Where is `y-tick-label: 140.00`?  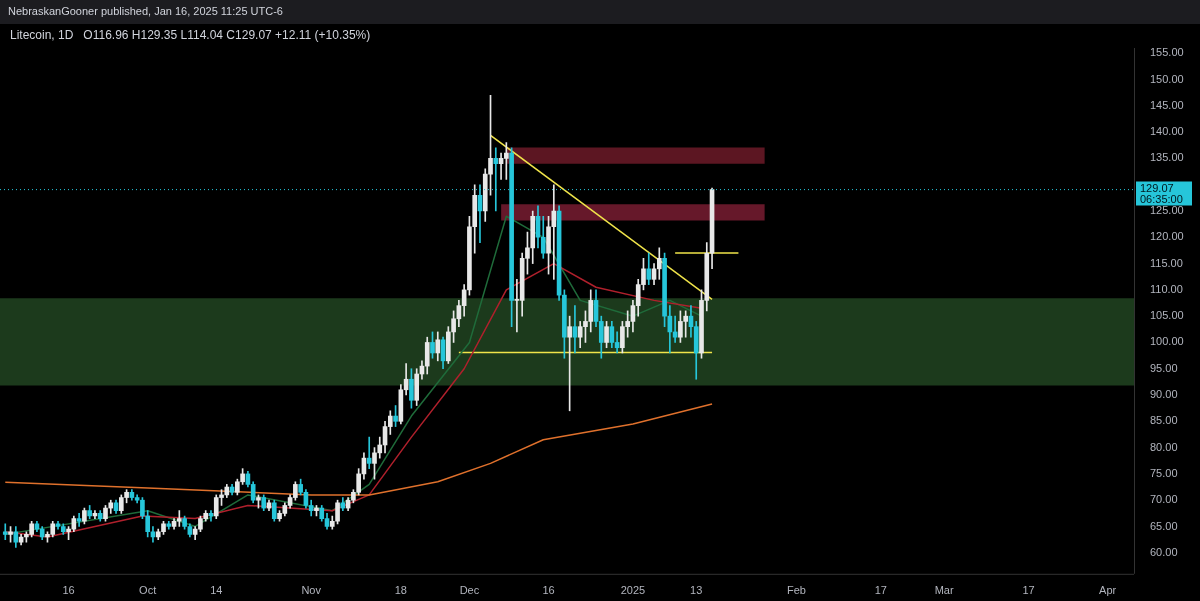
y-tick-label: 140.00 is located at coordinates (1167, 131).